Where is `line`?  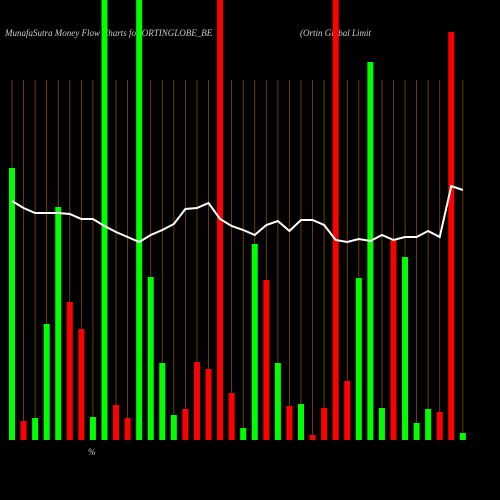
line is located at coordinates (237, 214).